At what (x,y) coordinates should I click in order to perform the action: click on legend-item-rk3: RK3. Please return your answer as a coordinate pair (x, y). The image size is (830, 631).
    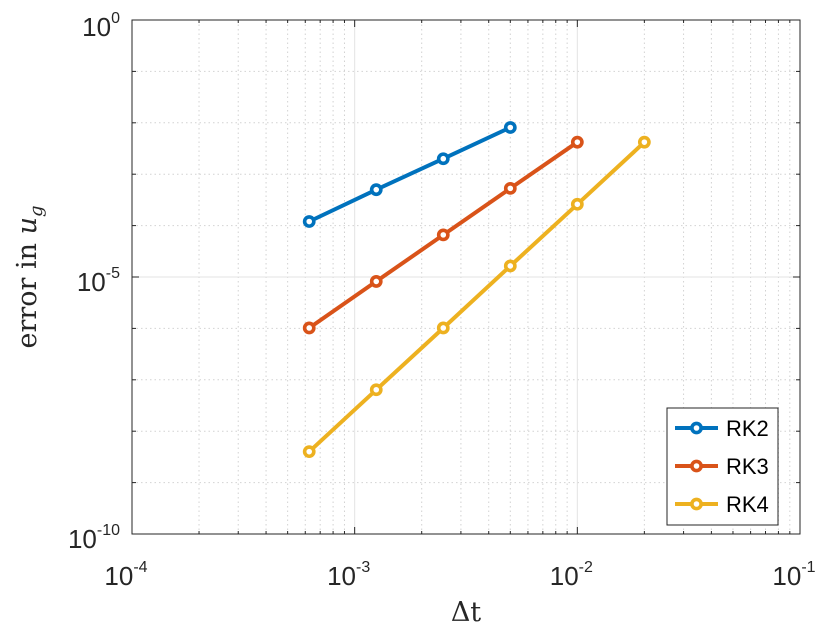
    Looking at the image, I should click on (722, 466).